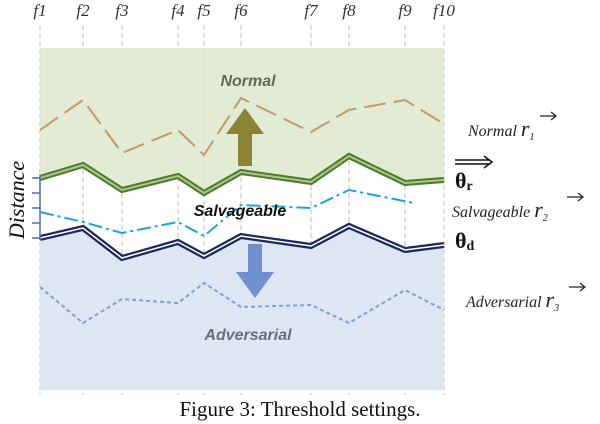 The height and width of the screenshot is (424, 600). Describe the element at coordinates (512, 300) in the screenshot. I see `vector-text: Adversarial r3` at that location.